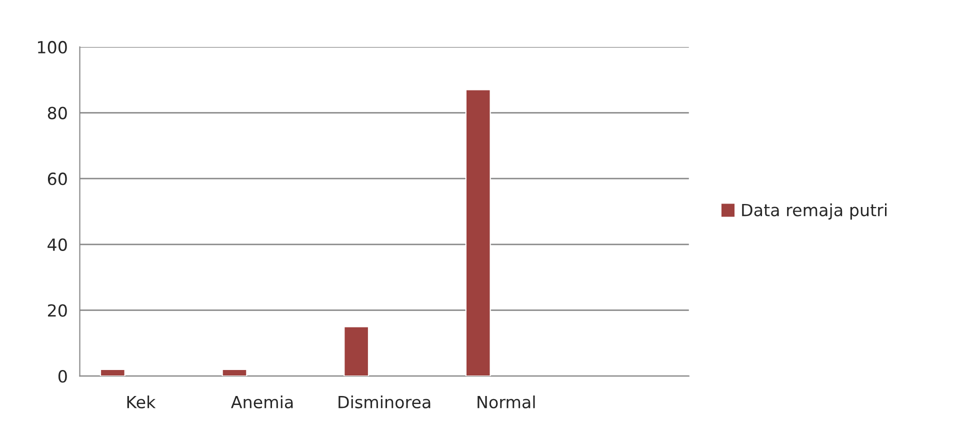  I want to click on y-tick-label: 0, so click(62, 376).